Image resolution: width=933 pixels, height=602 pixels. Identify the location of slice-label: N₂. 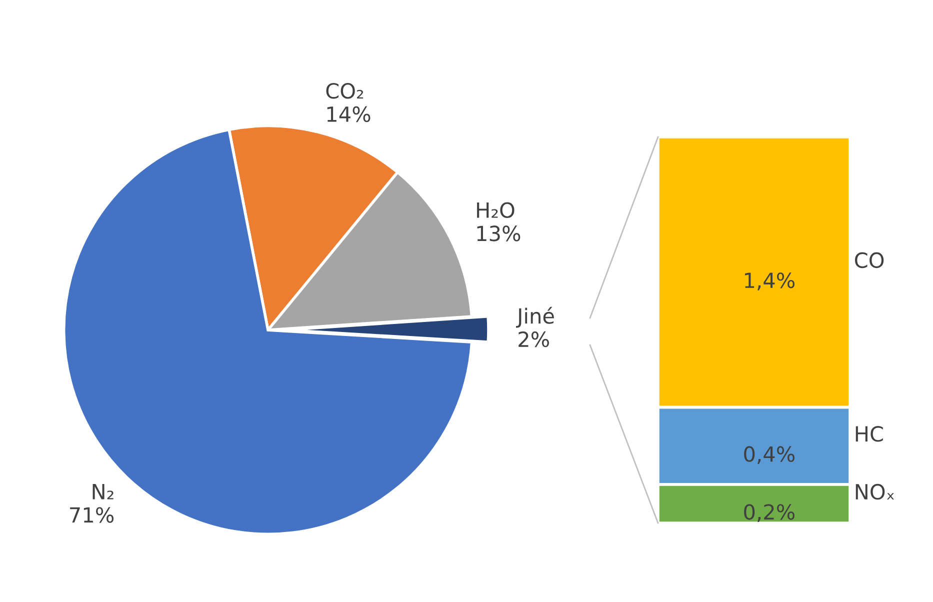
(103, 492).